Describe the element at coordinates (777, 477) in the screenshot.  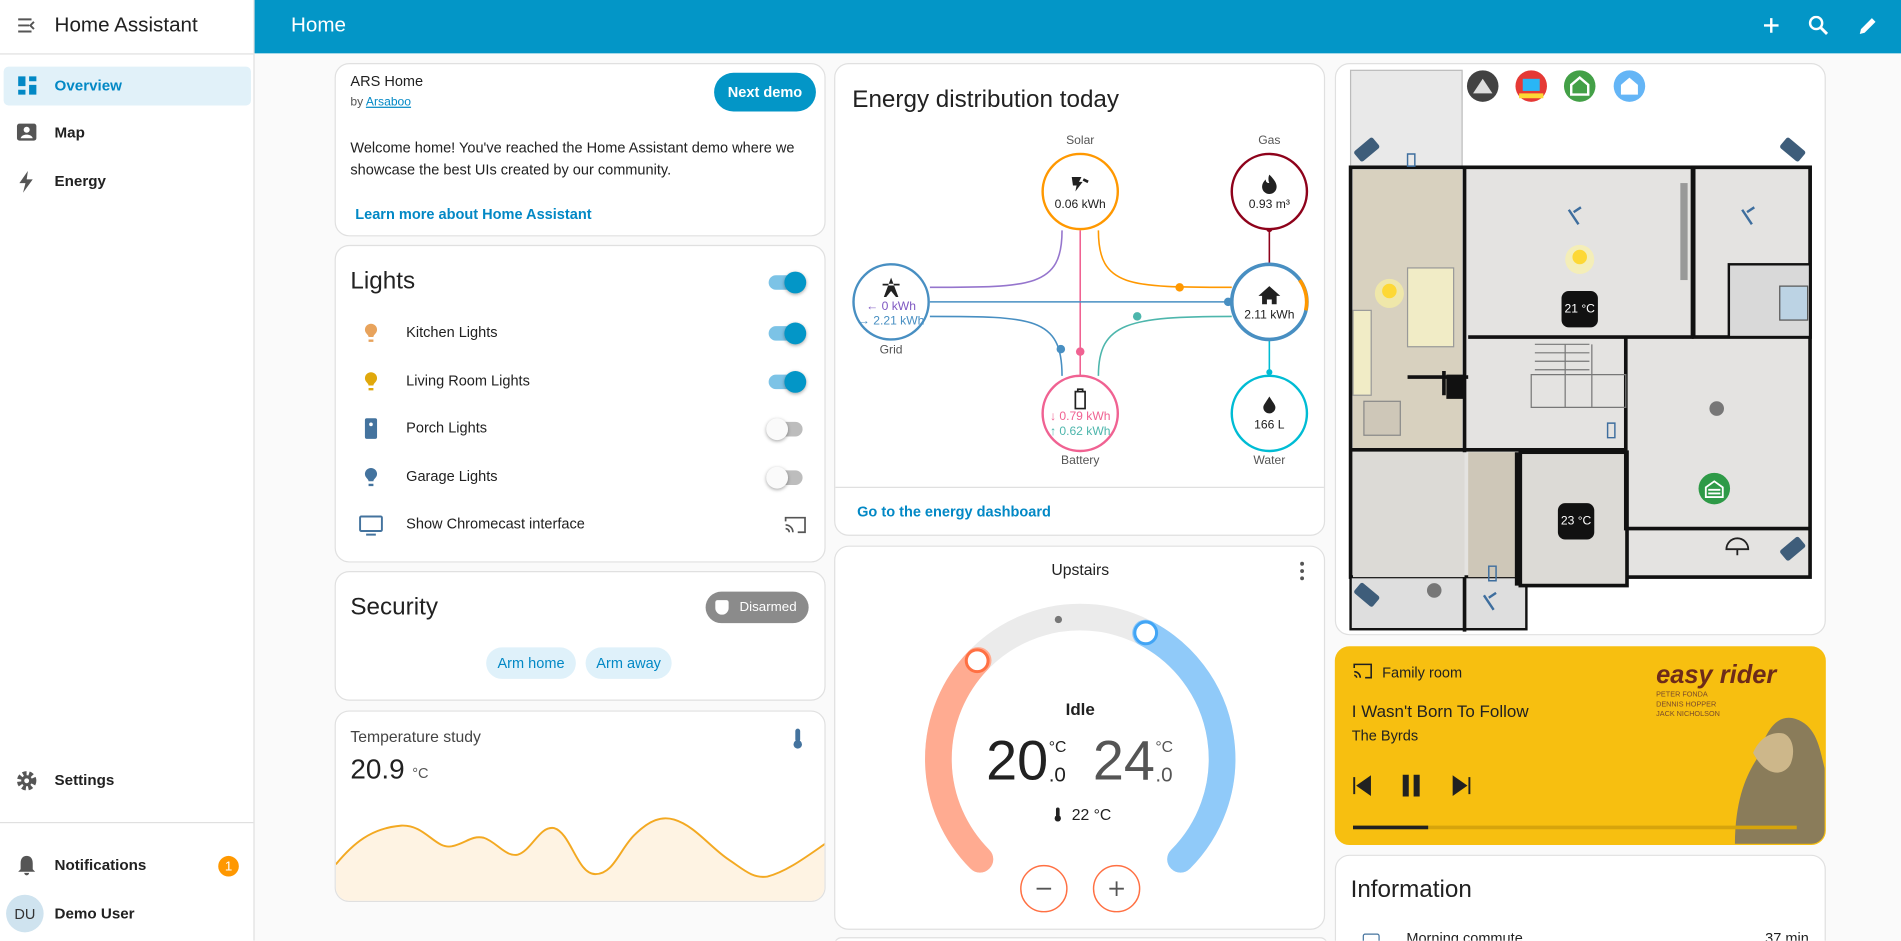
I see `toggle-knob` at that location.